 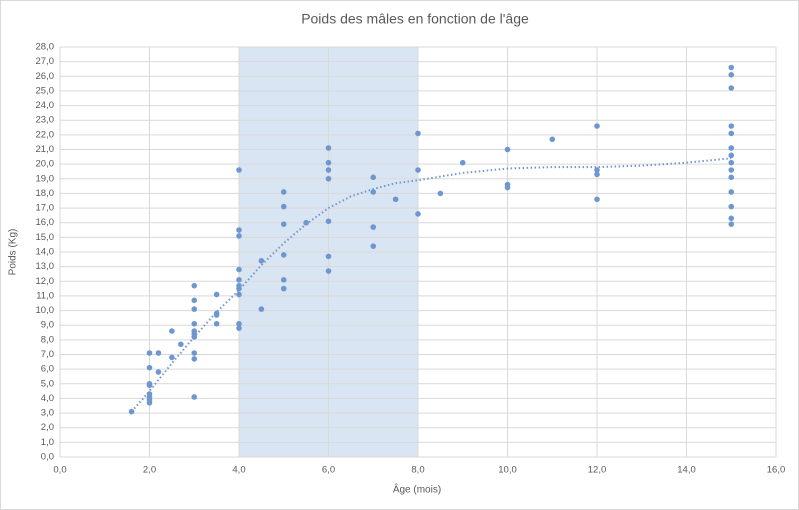 I want to click on x-tick-label: 16,0, so click(x=776, y=470).